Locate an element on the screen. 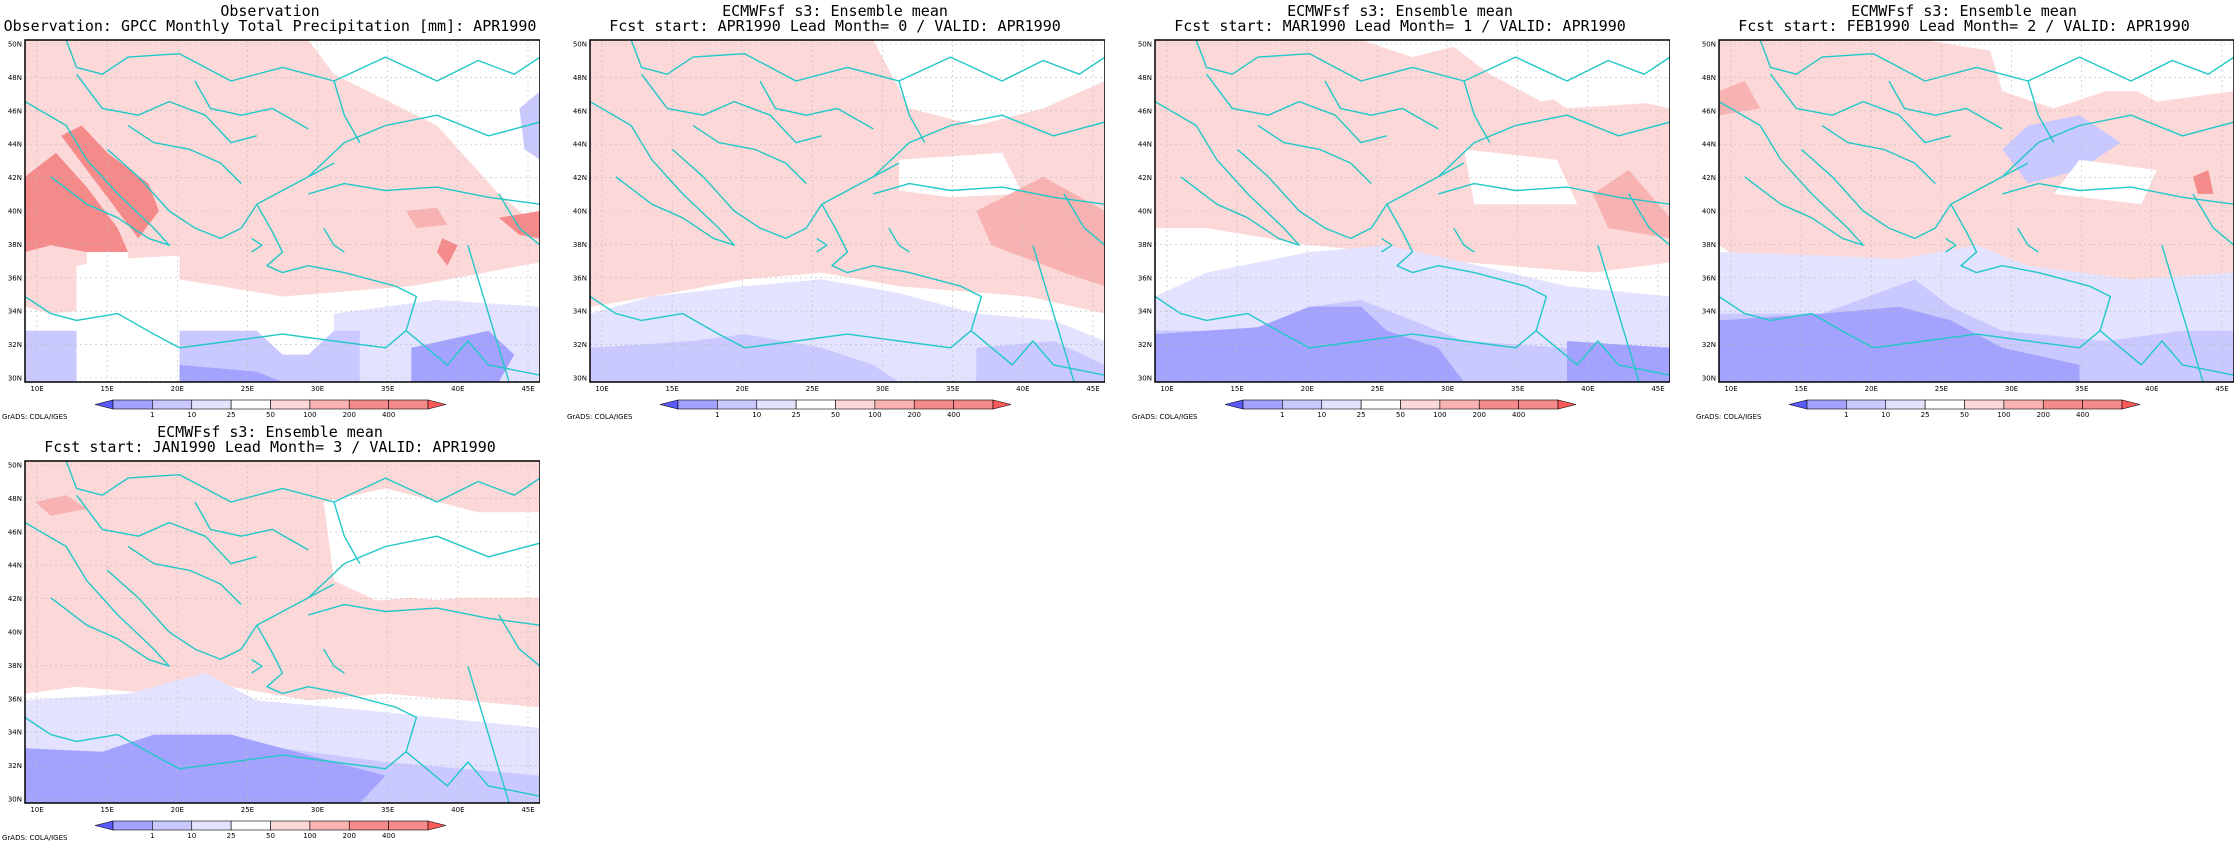  panel-title-1: Observation is located at coordinates (270, 11).